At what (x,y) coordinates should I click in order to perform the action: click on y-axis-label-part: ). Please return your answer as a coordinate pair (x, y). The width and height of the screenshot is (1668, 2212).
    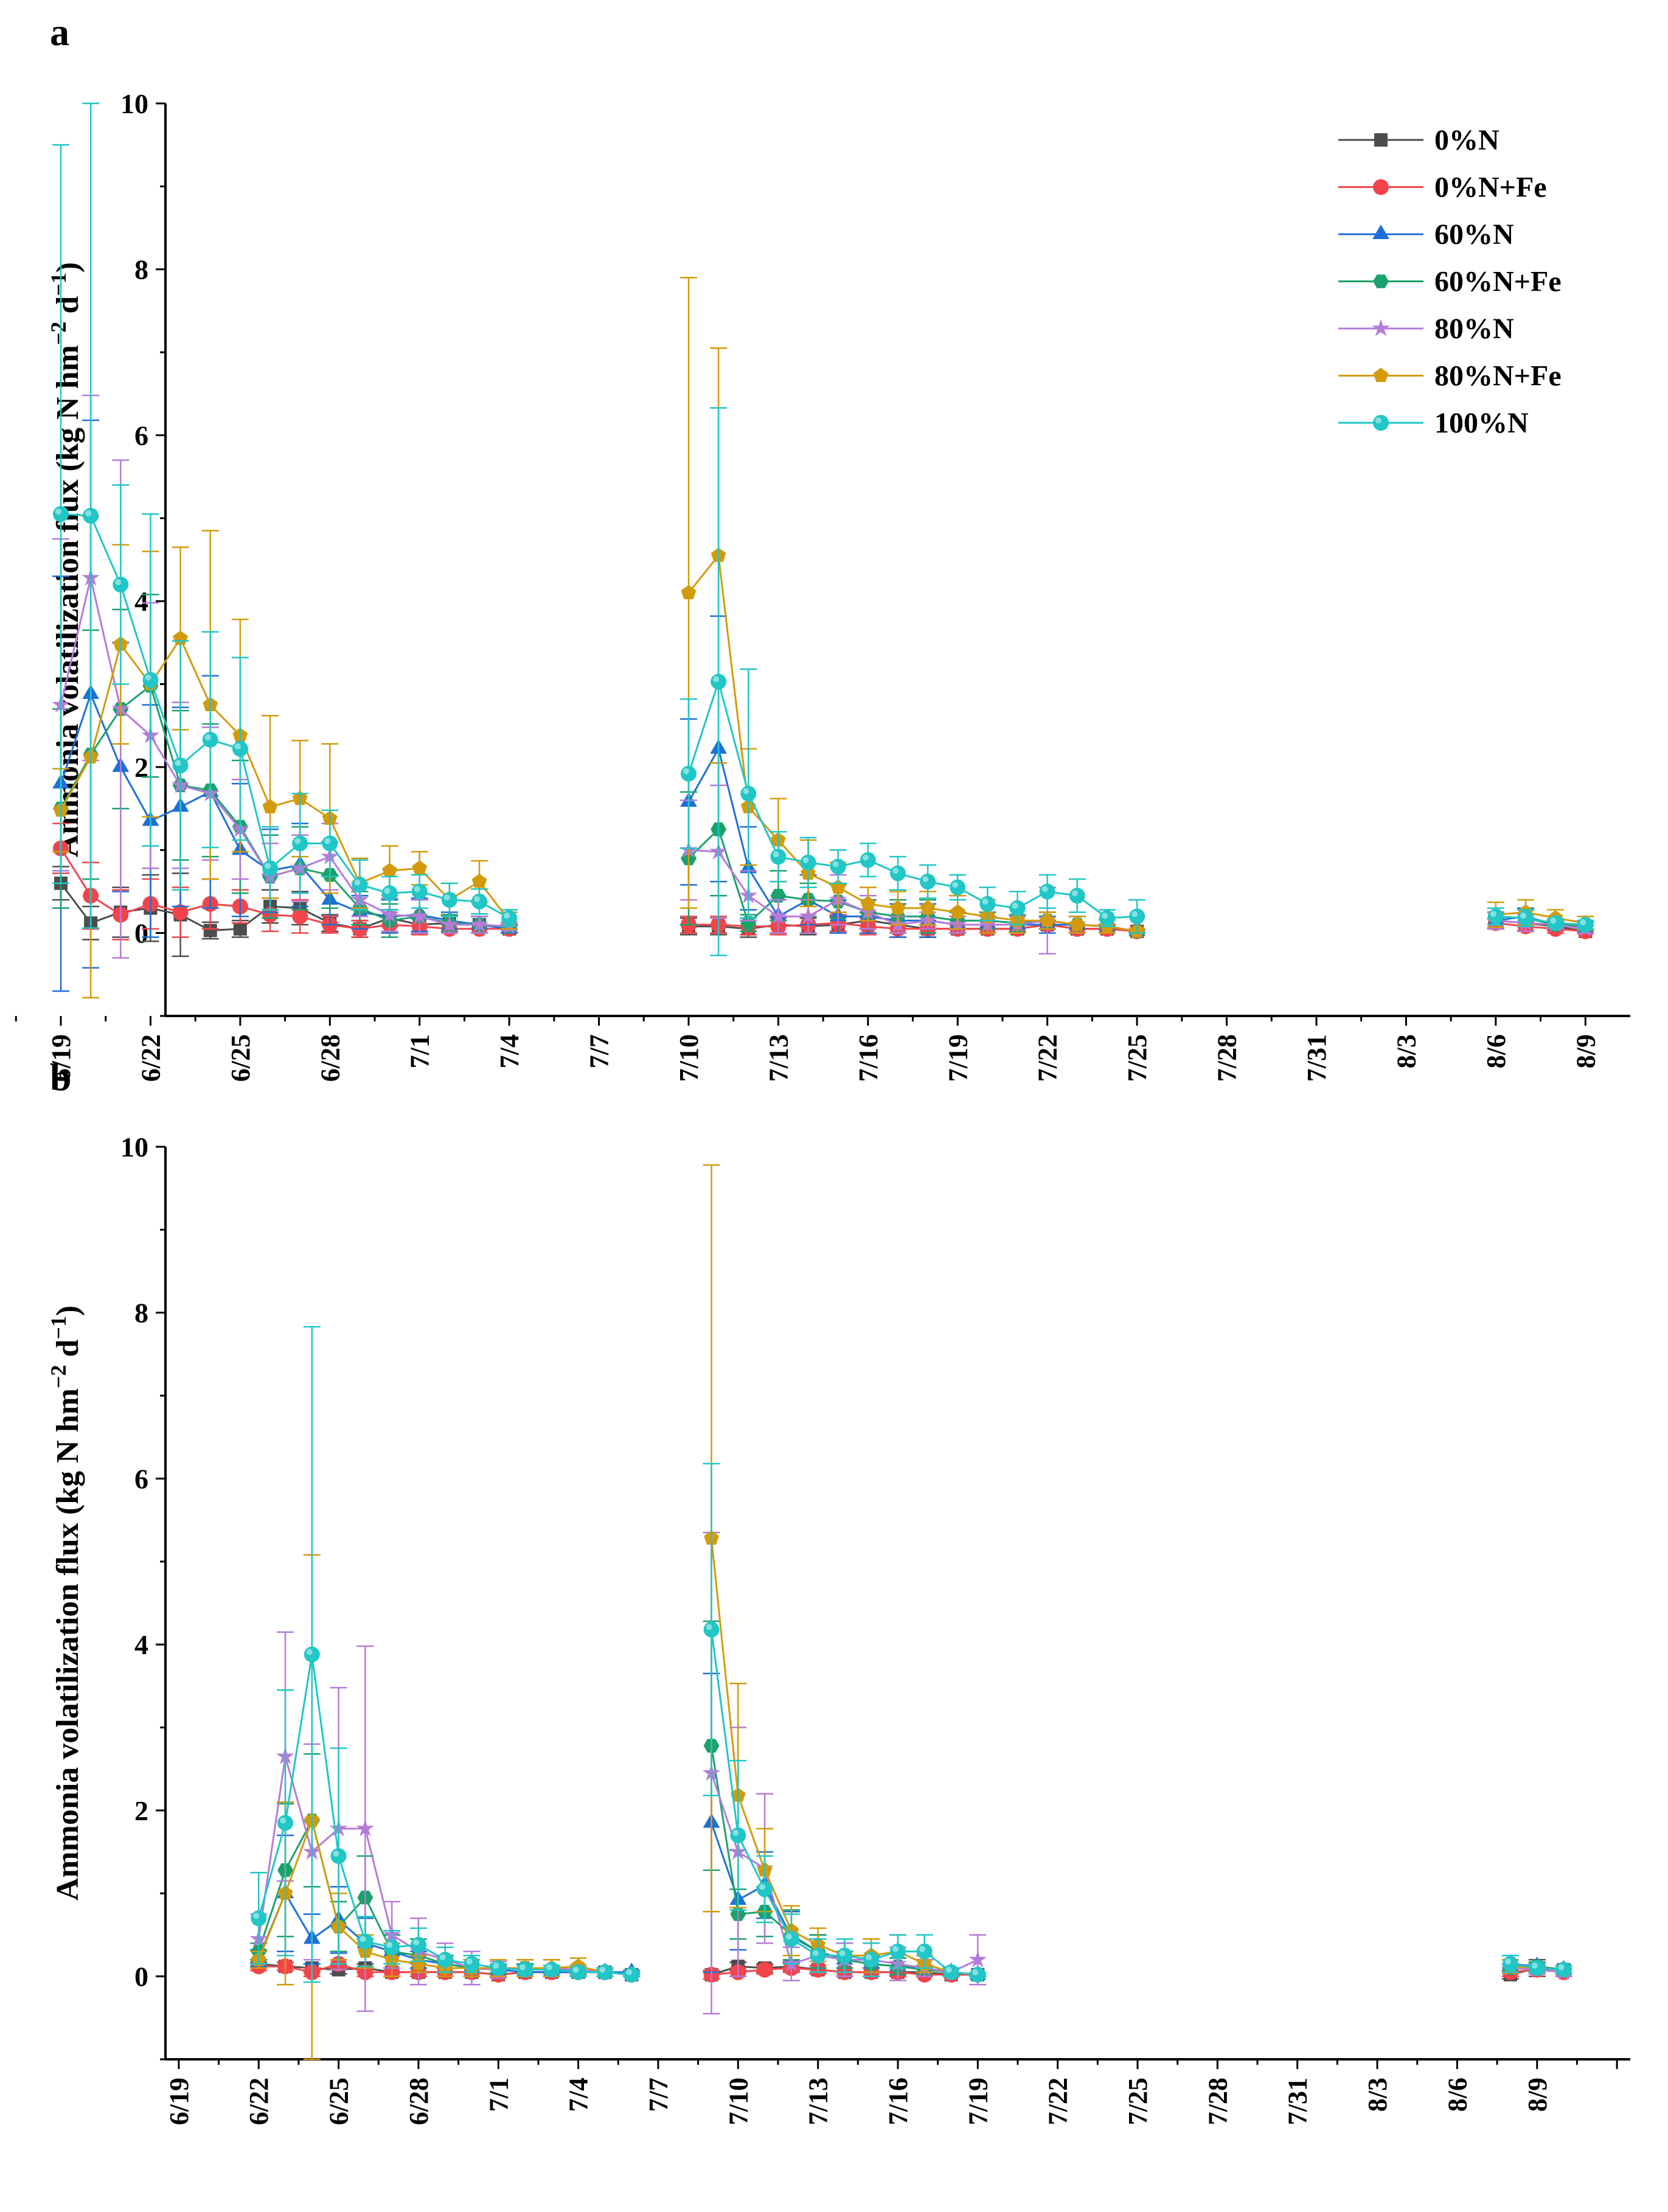
    Looking at the image, I should click on (67, 267).